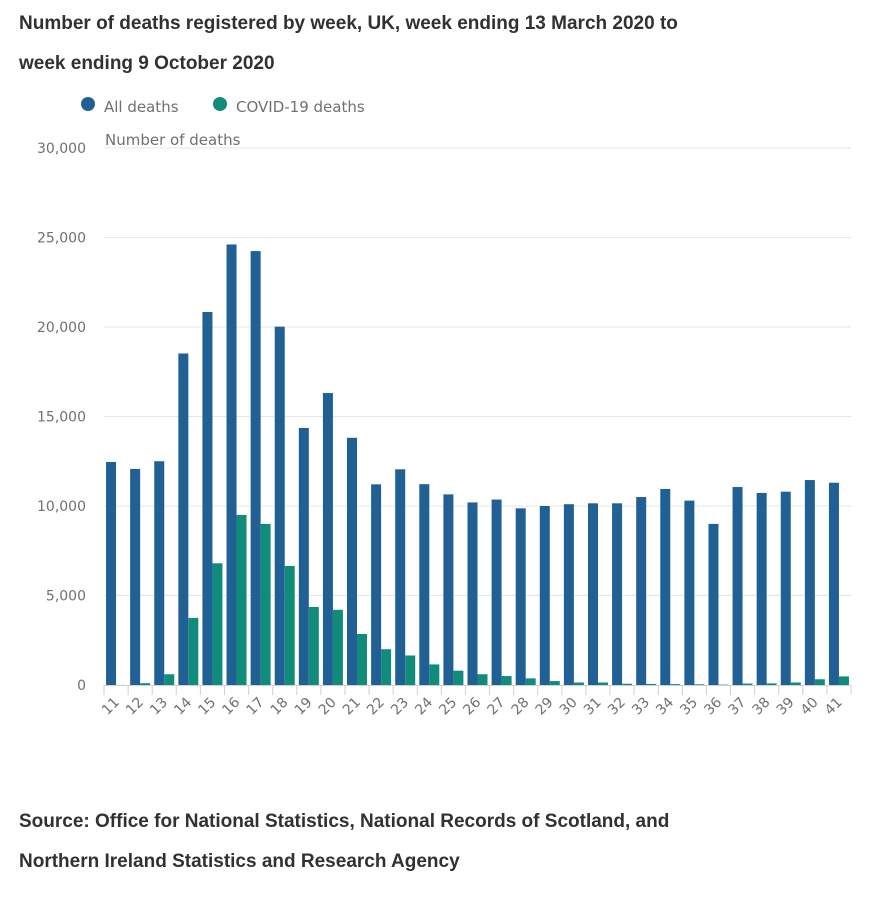 This screenshot has width=886, height=905. Describe the element at coordinates (88, 104) in the screenshot. I see `legend-marker-all-deaths` at that location.